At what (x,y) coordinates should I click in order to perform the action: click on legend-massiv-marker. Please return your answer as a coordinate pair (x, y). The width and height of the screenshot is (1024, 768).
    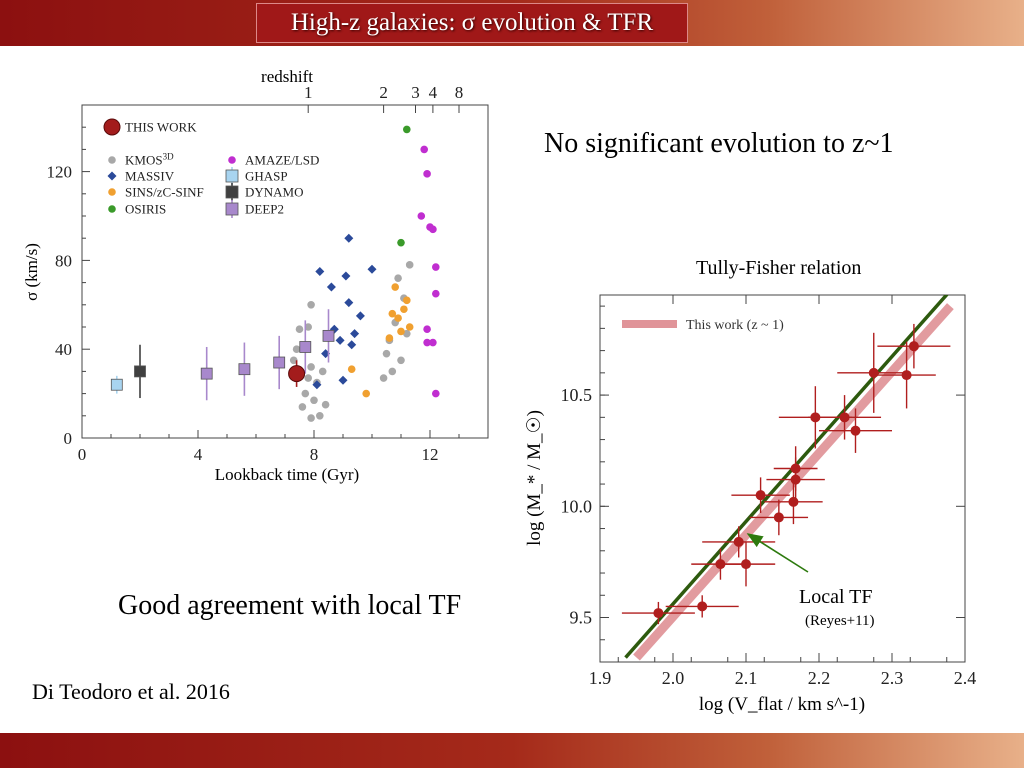
    Looking at the image, I should click on (112, 176).